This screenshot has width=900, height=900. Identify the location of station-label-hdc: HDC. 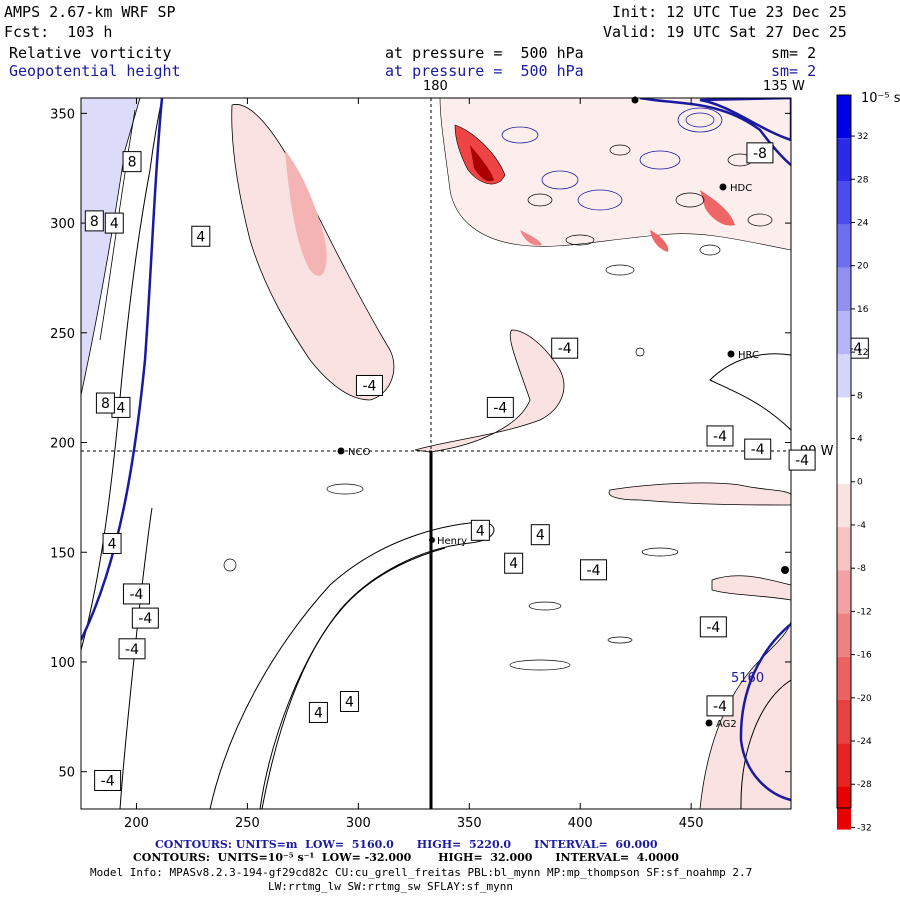
(741, 188).